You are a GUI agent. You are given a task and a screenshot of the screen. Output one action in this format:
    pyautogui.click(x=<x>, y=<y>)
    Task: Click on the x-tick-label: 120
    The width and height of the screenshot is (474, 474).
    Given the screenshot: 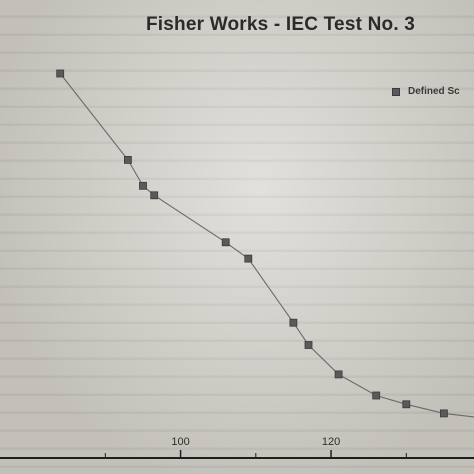 What is the action you would take?
    pyautogui.click(x=331, y=442)
    